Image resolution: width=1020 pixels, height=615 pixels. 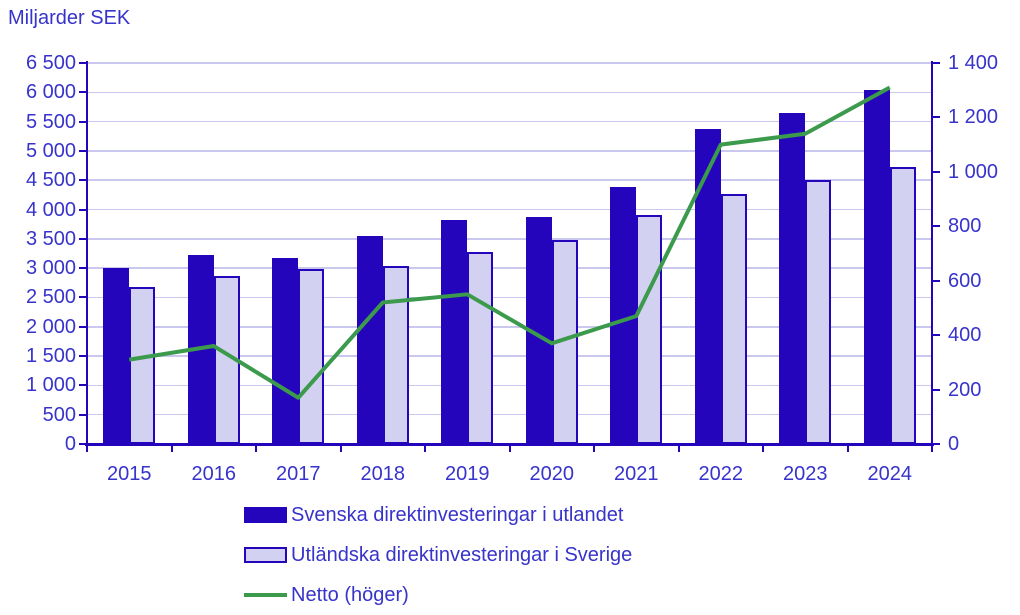 What do you see at coordinates (142, 365) in the screenshot?
I see `bar-utlandska-2015` at bounding box center [142, 365].